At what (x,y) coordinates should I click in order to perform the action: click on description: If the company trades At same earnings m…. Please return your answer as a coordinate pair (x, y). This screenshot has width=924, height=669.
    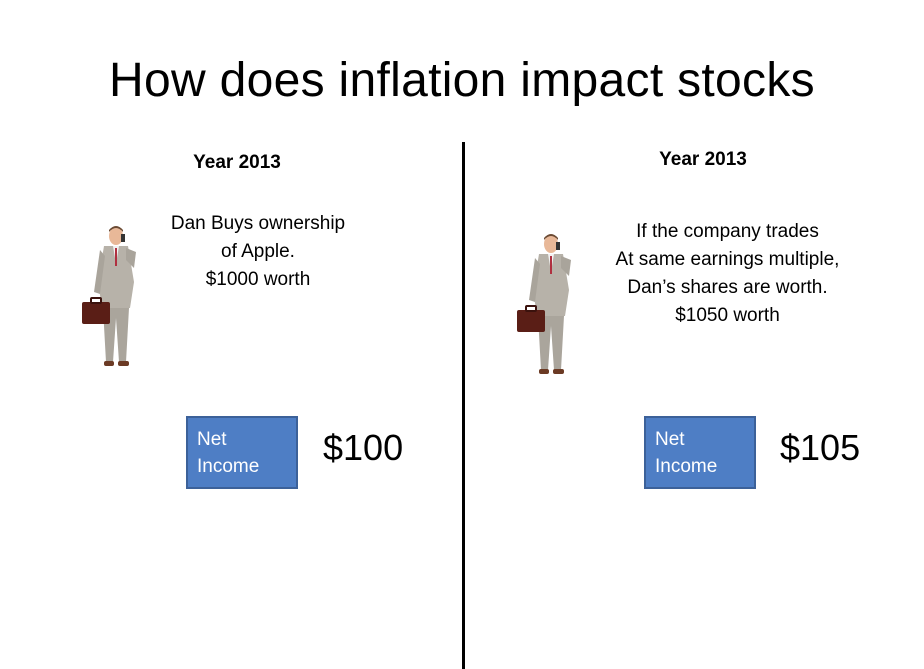
    Looking at the image, I should click on (727, 274).